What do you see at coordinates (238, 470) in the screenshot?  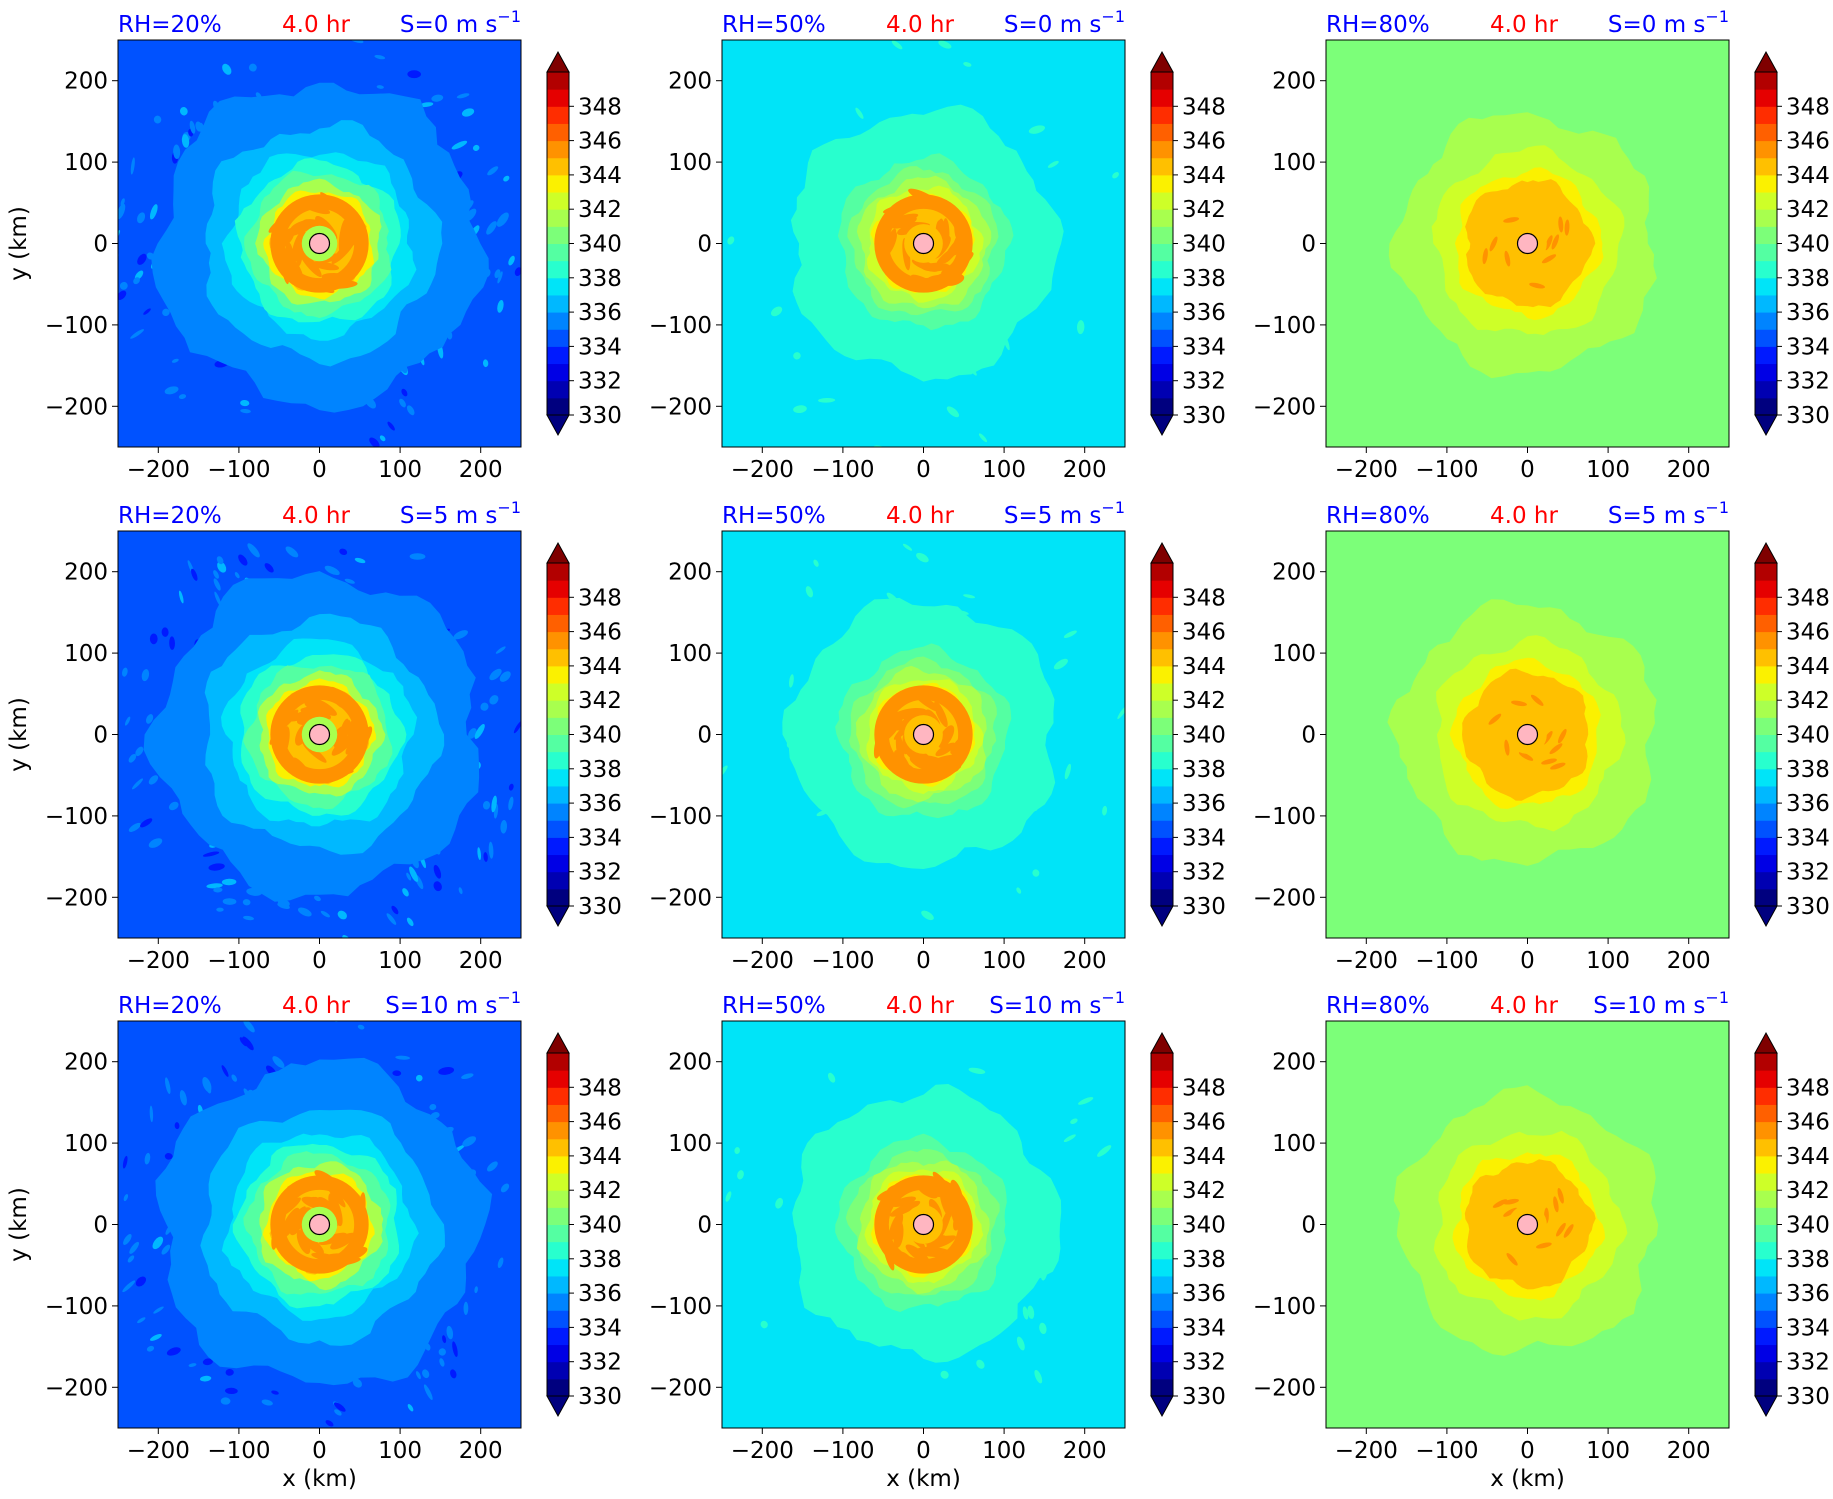 I see `x-tick-label: −100` at bounding box center [238, 470].